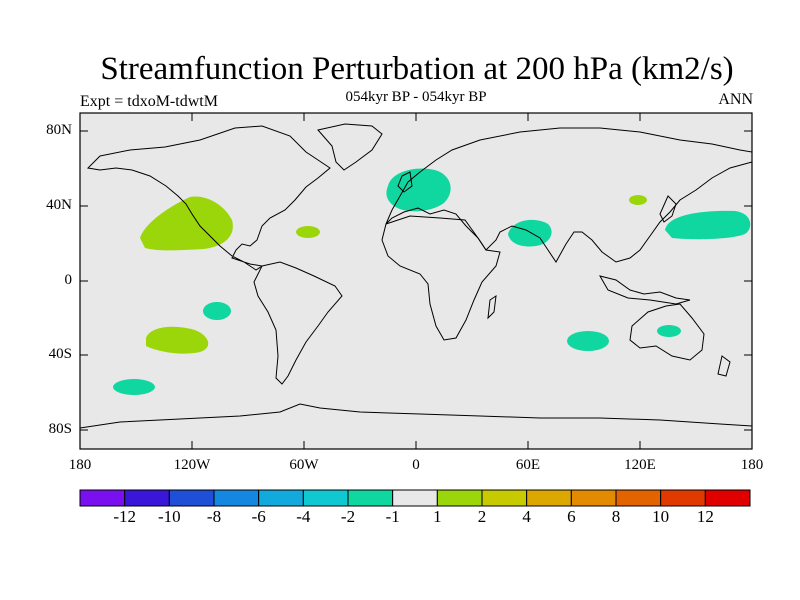  I want to click on colorbar-label: 12, so click(705, 516).